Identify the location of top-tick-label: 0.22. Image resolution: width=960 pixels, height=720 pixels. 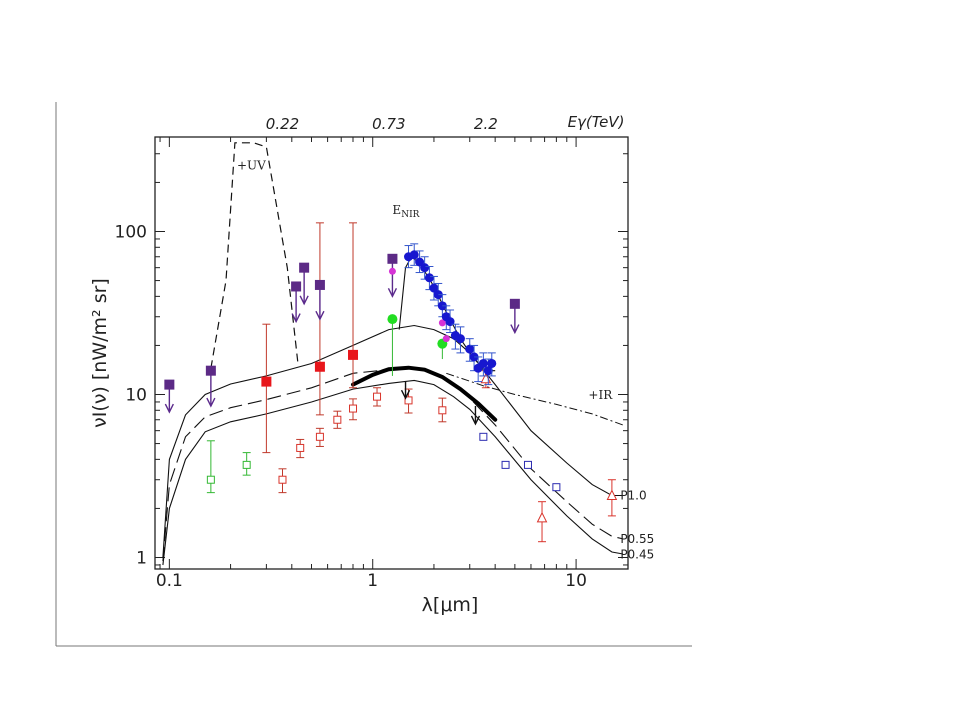
(282, 124).